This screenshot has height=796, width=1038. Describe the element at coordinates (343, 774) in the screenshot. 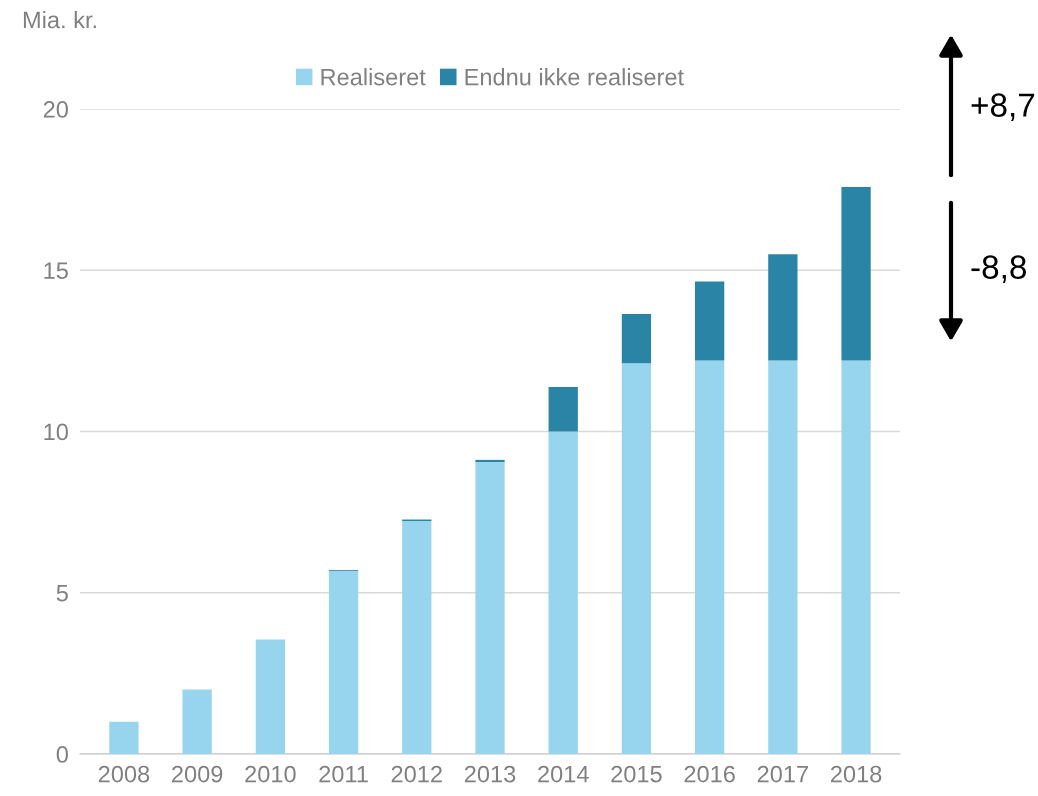

I see `x-tick-label: 2011` at that location.